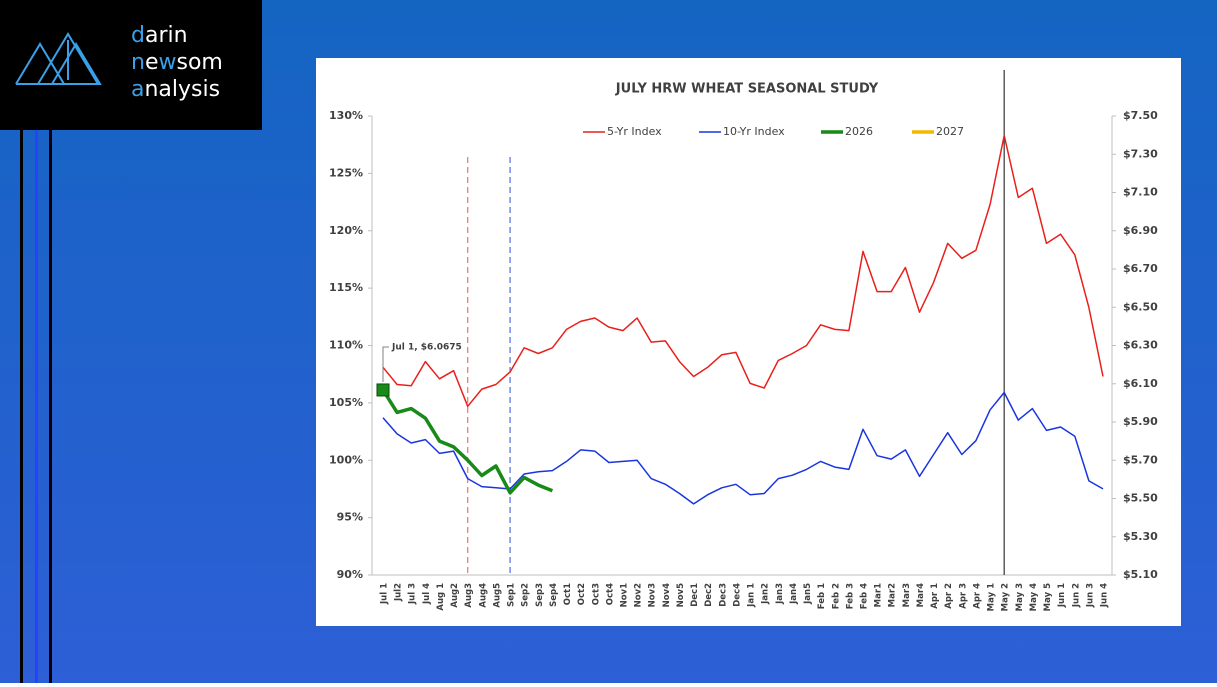 Image resolution: width=1217 pixels, height=687 pixels. I want to click on logo-segment: arin, so click(166, 35).